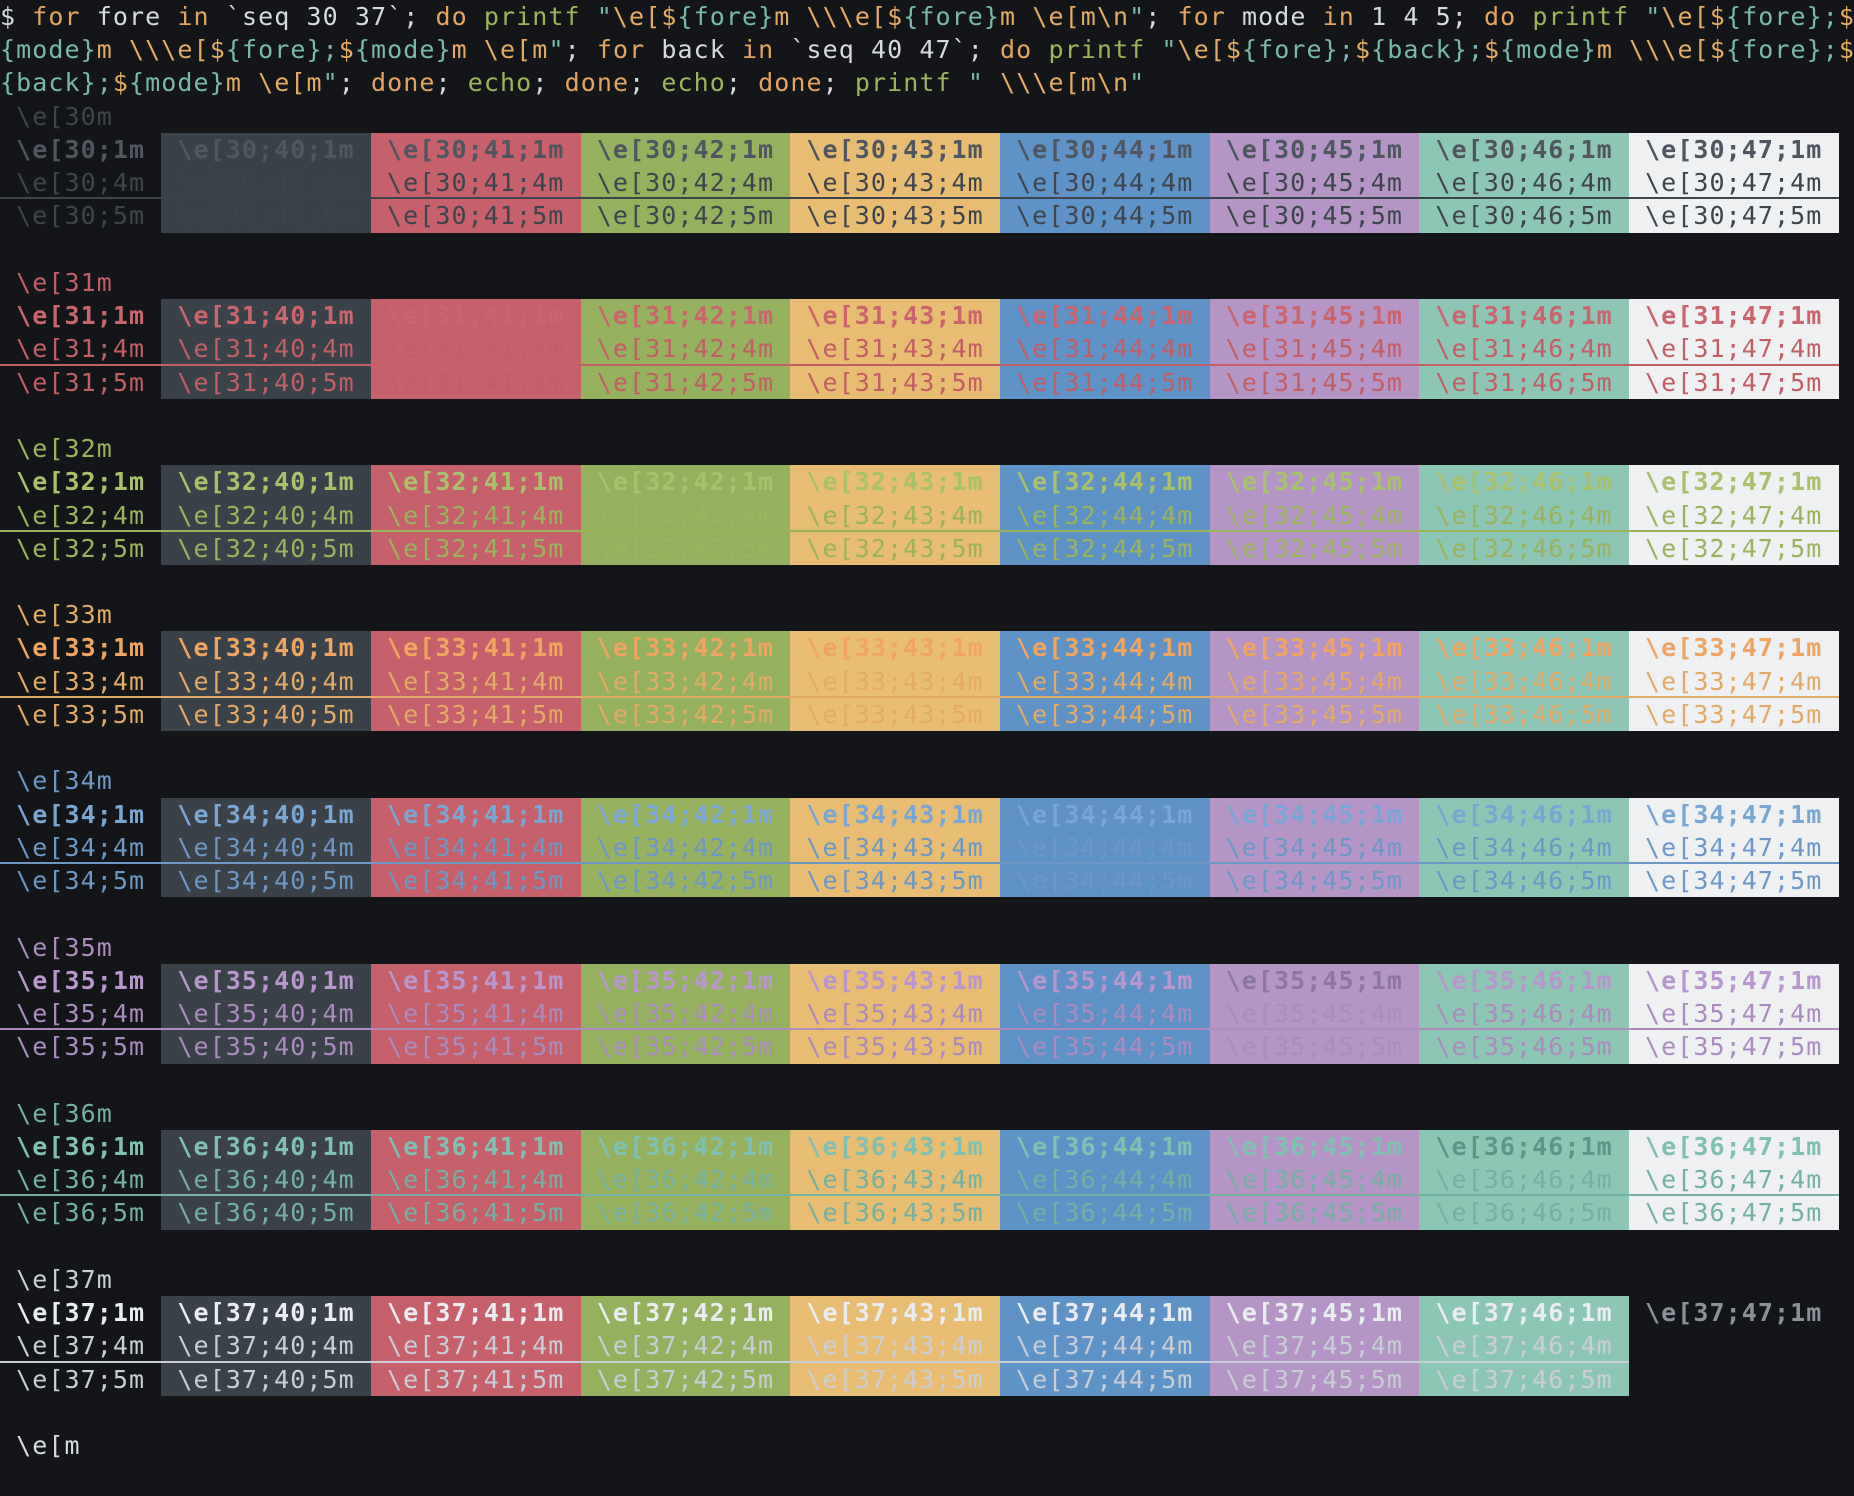 The image size is (1854, 1496). What do you see at coordinates (81, 482) in the screenshot?
I see `ansi-label: \e[32;1m` at bounding box center [81, 482].